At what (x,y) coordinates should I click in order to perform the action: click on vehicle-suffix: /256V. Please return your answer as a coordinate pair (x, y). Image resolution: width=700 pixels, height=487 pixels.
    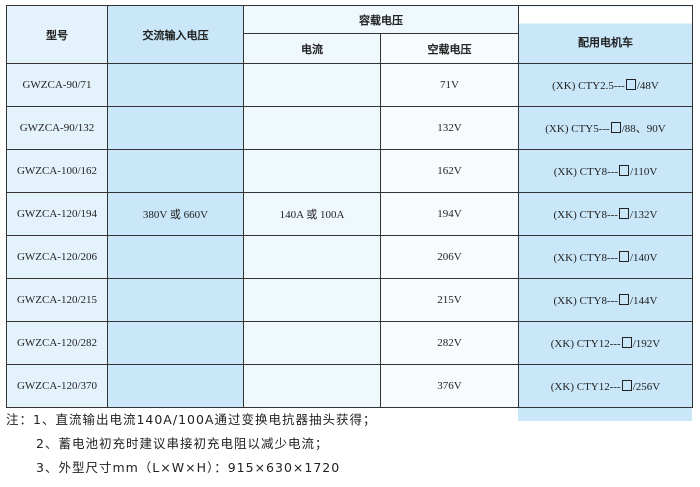
    Looking at the image, I should click on (646, 386).